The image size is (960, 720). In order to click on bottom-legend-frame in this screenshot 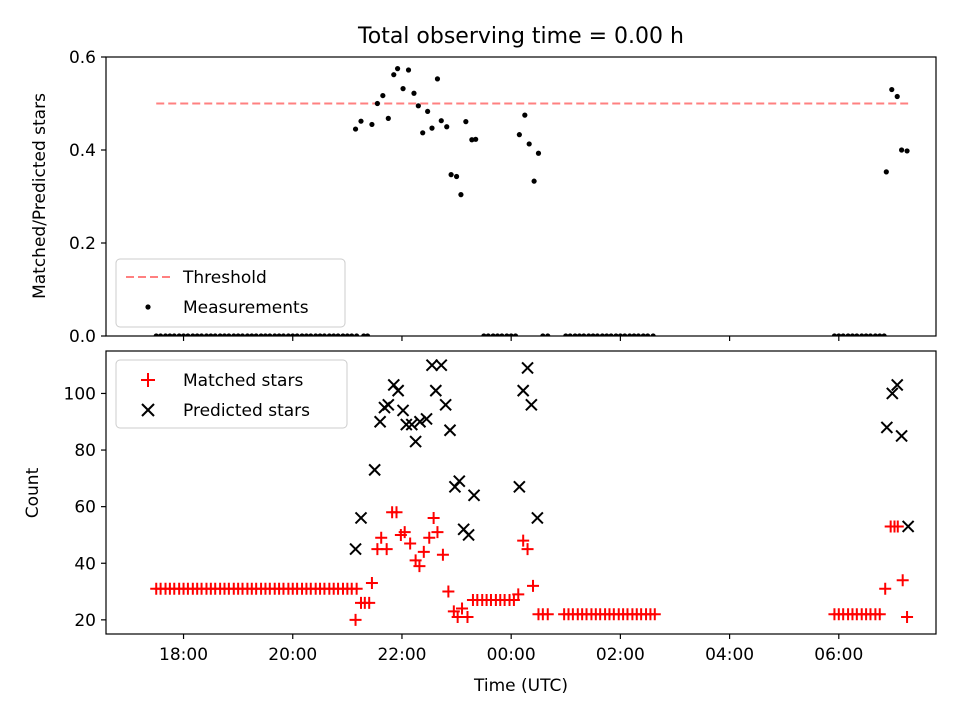, I will do `click(231, 394)`.